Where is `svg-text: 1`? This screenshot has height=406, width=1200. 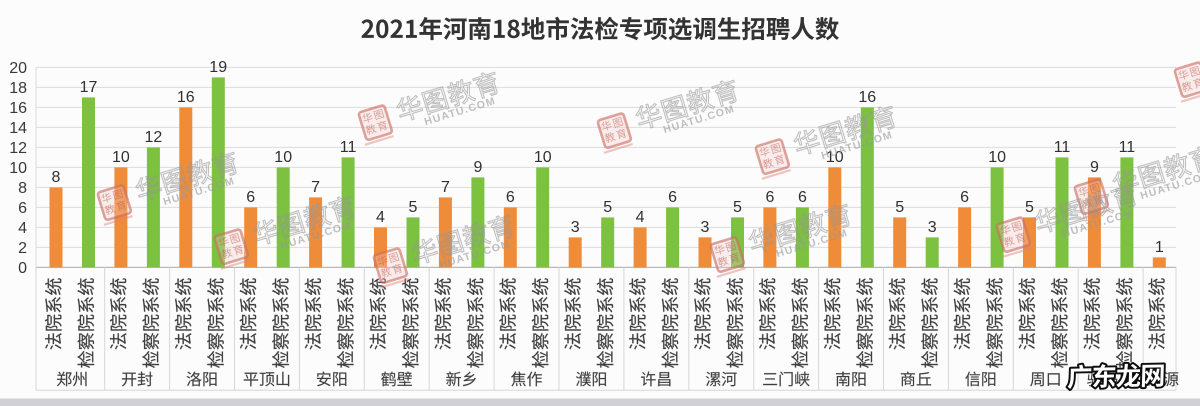 svg-text: 1 is located at coordinates (1159, 247).